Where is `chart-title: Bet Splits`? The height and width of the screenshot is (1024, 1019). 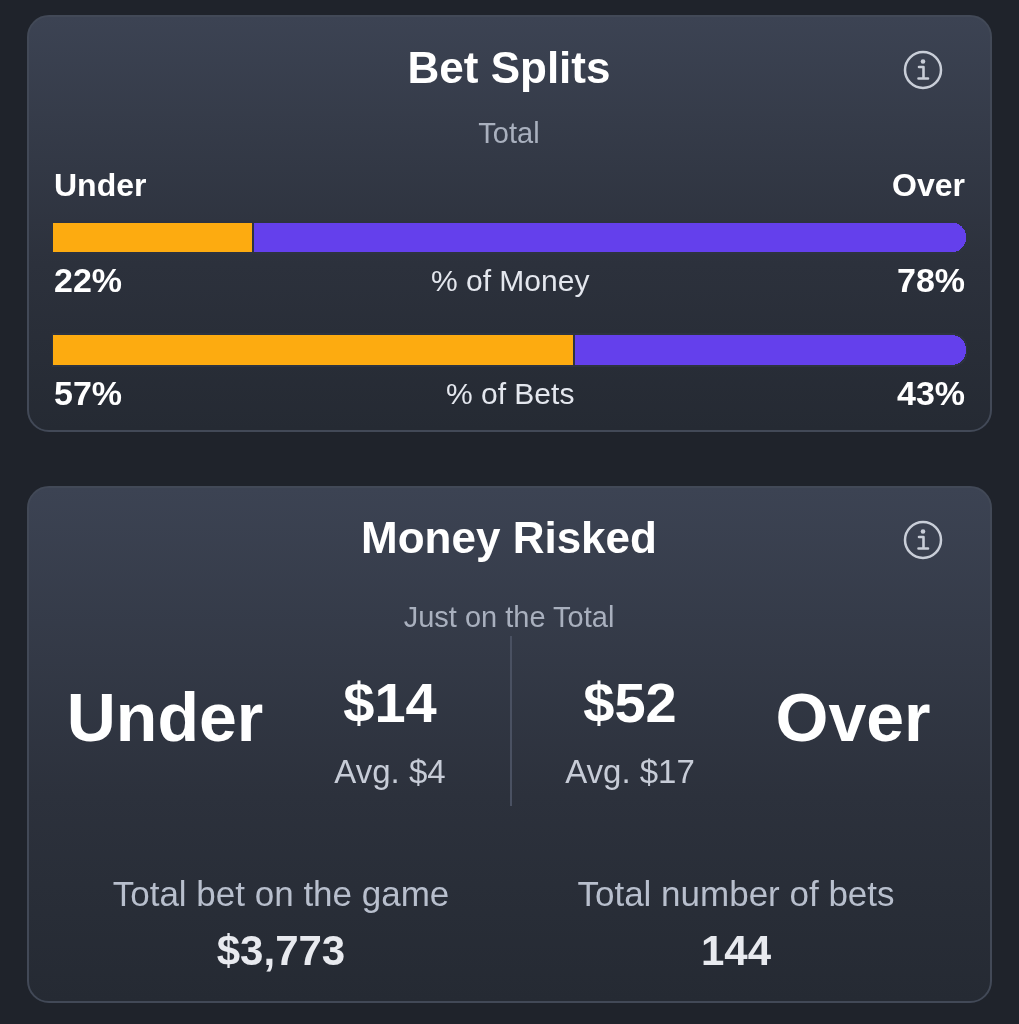 chart-title: Bet Splits is located at coordinates (509, 67).